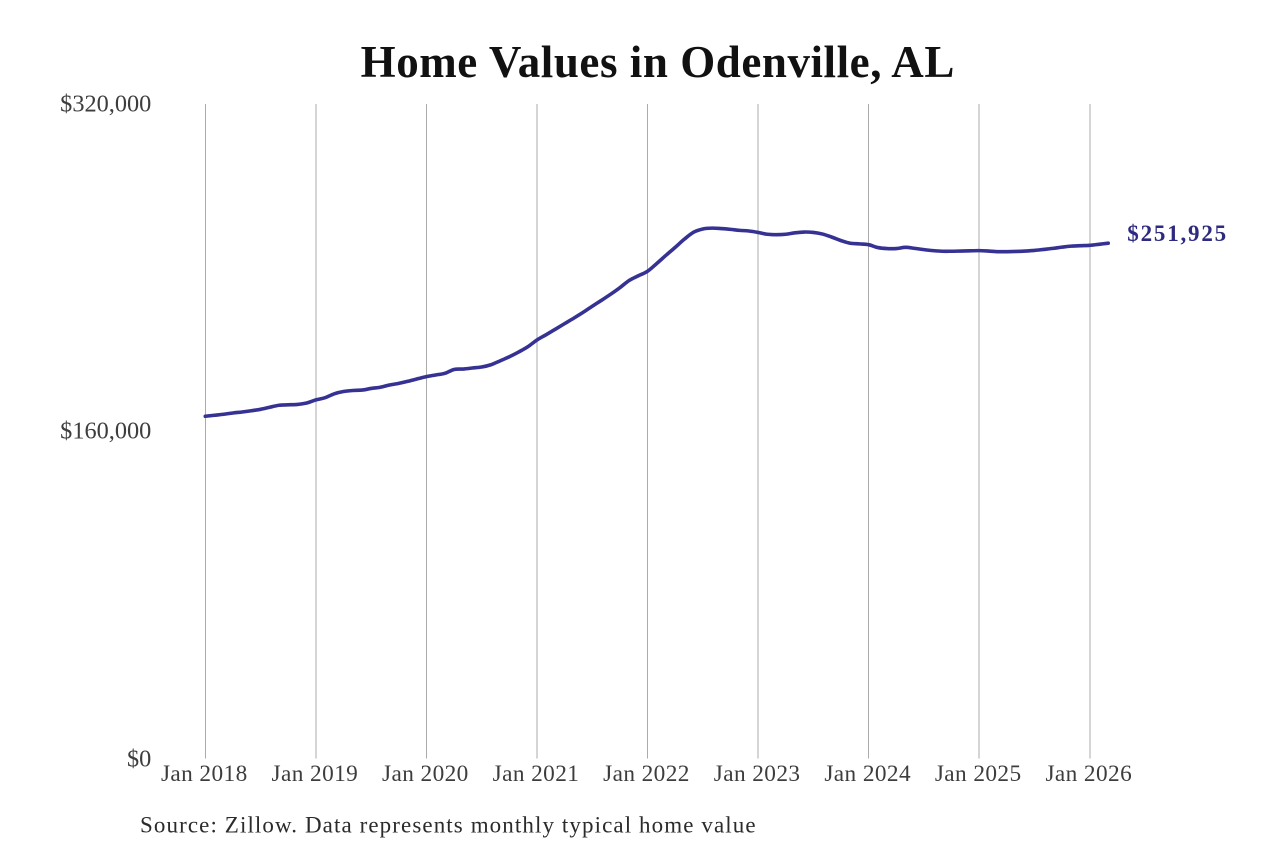 This screenshot has width=1280, height=853. I want to click on svg-text: Jan 2024, so click(867, 774).